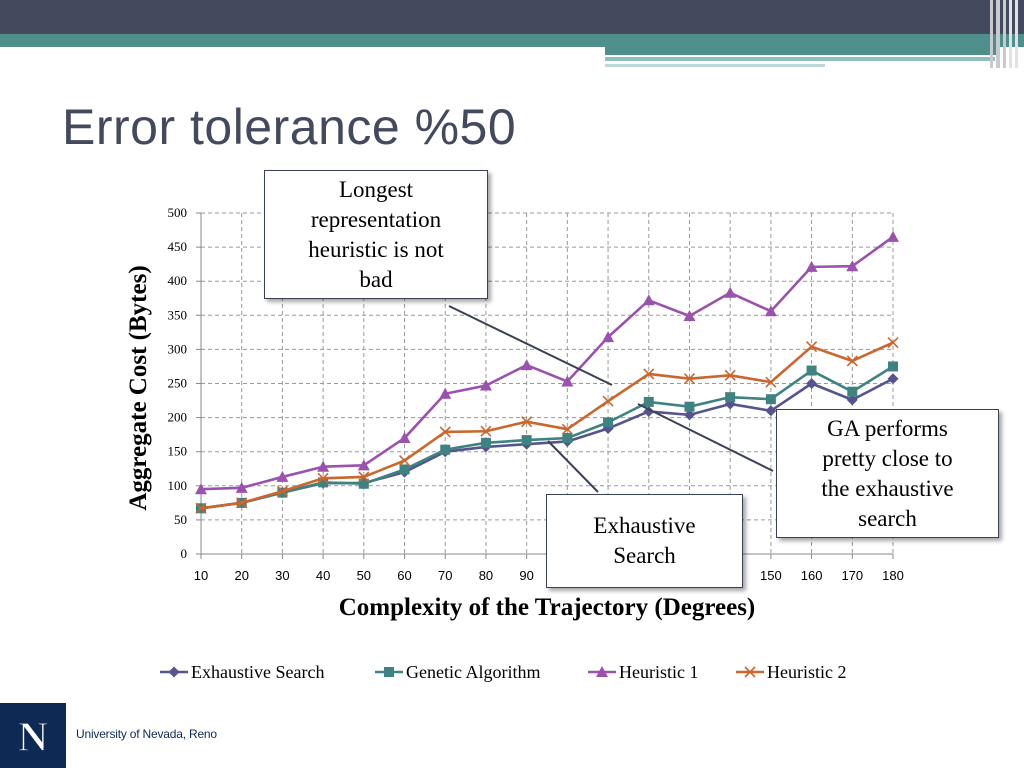 This screenshot has width=1024, height=768. I want to click on x-tick-label: 80, so click(486, 575).